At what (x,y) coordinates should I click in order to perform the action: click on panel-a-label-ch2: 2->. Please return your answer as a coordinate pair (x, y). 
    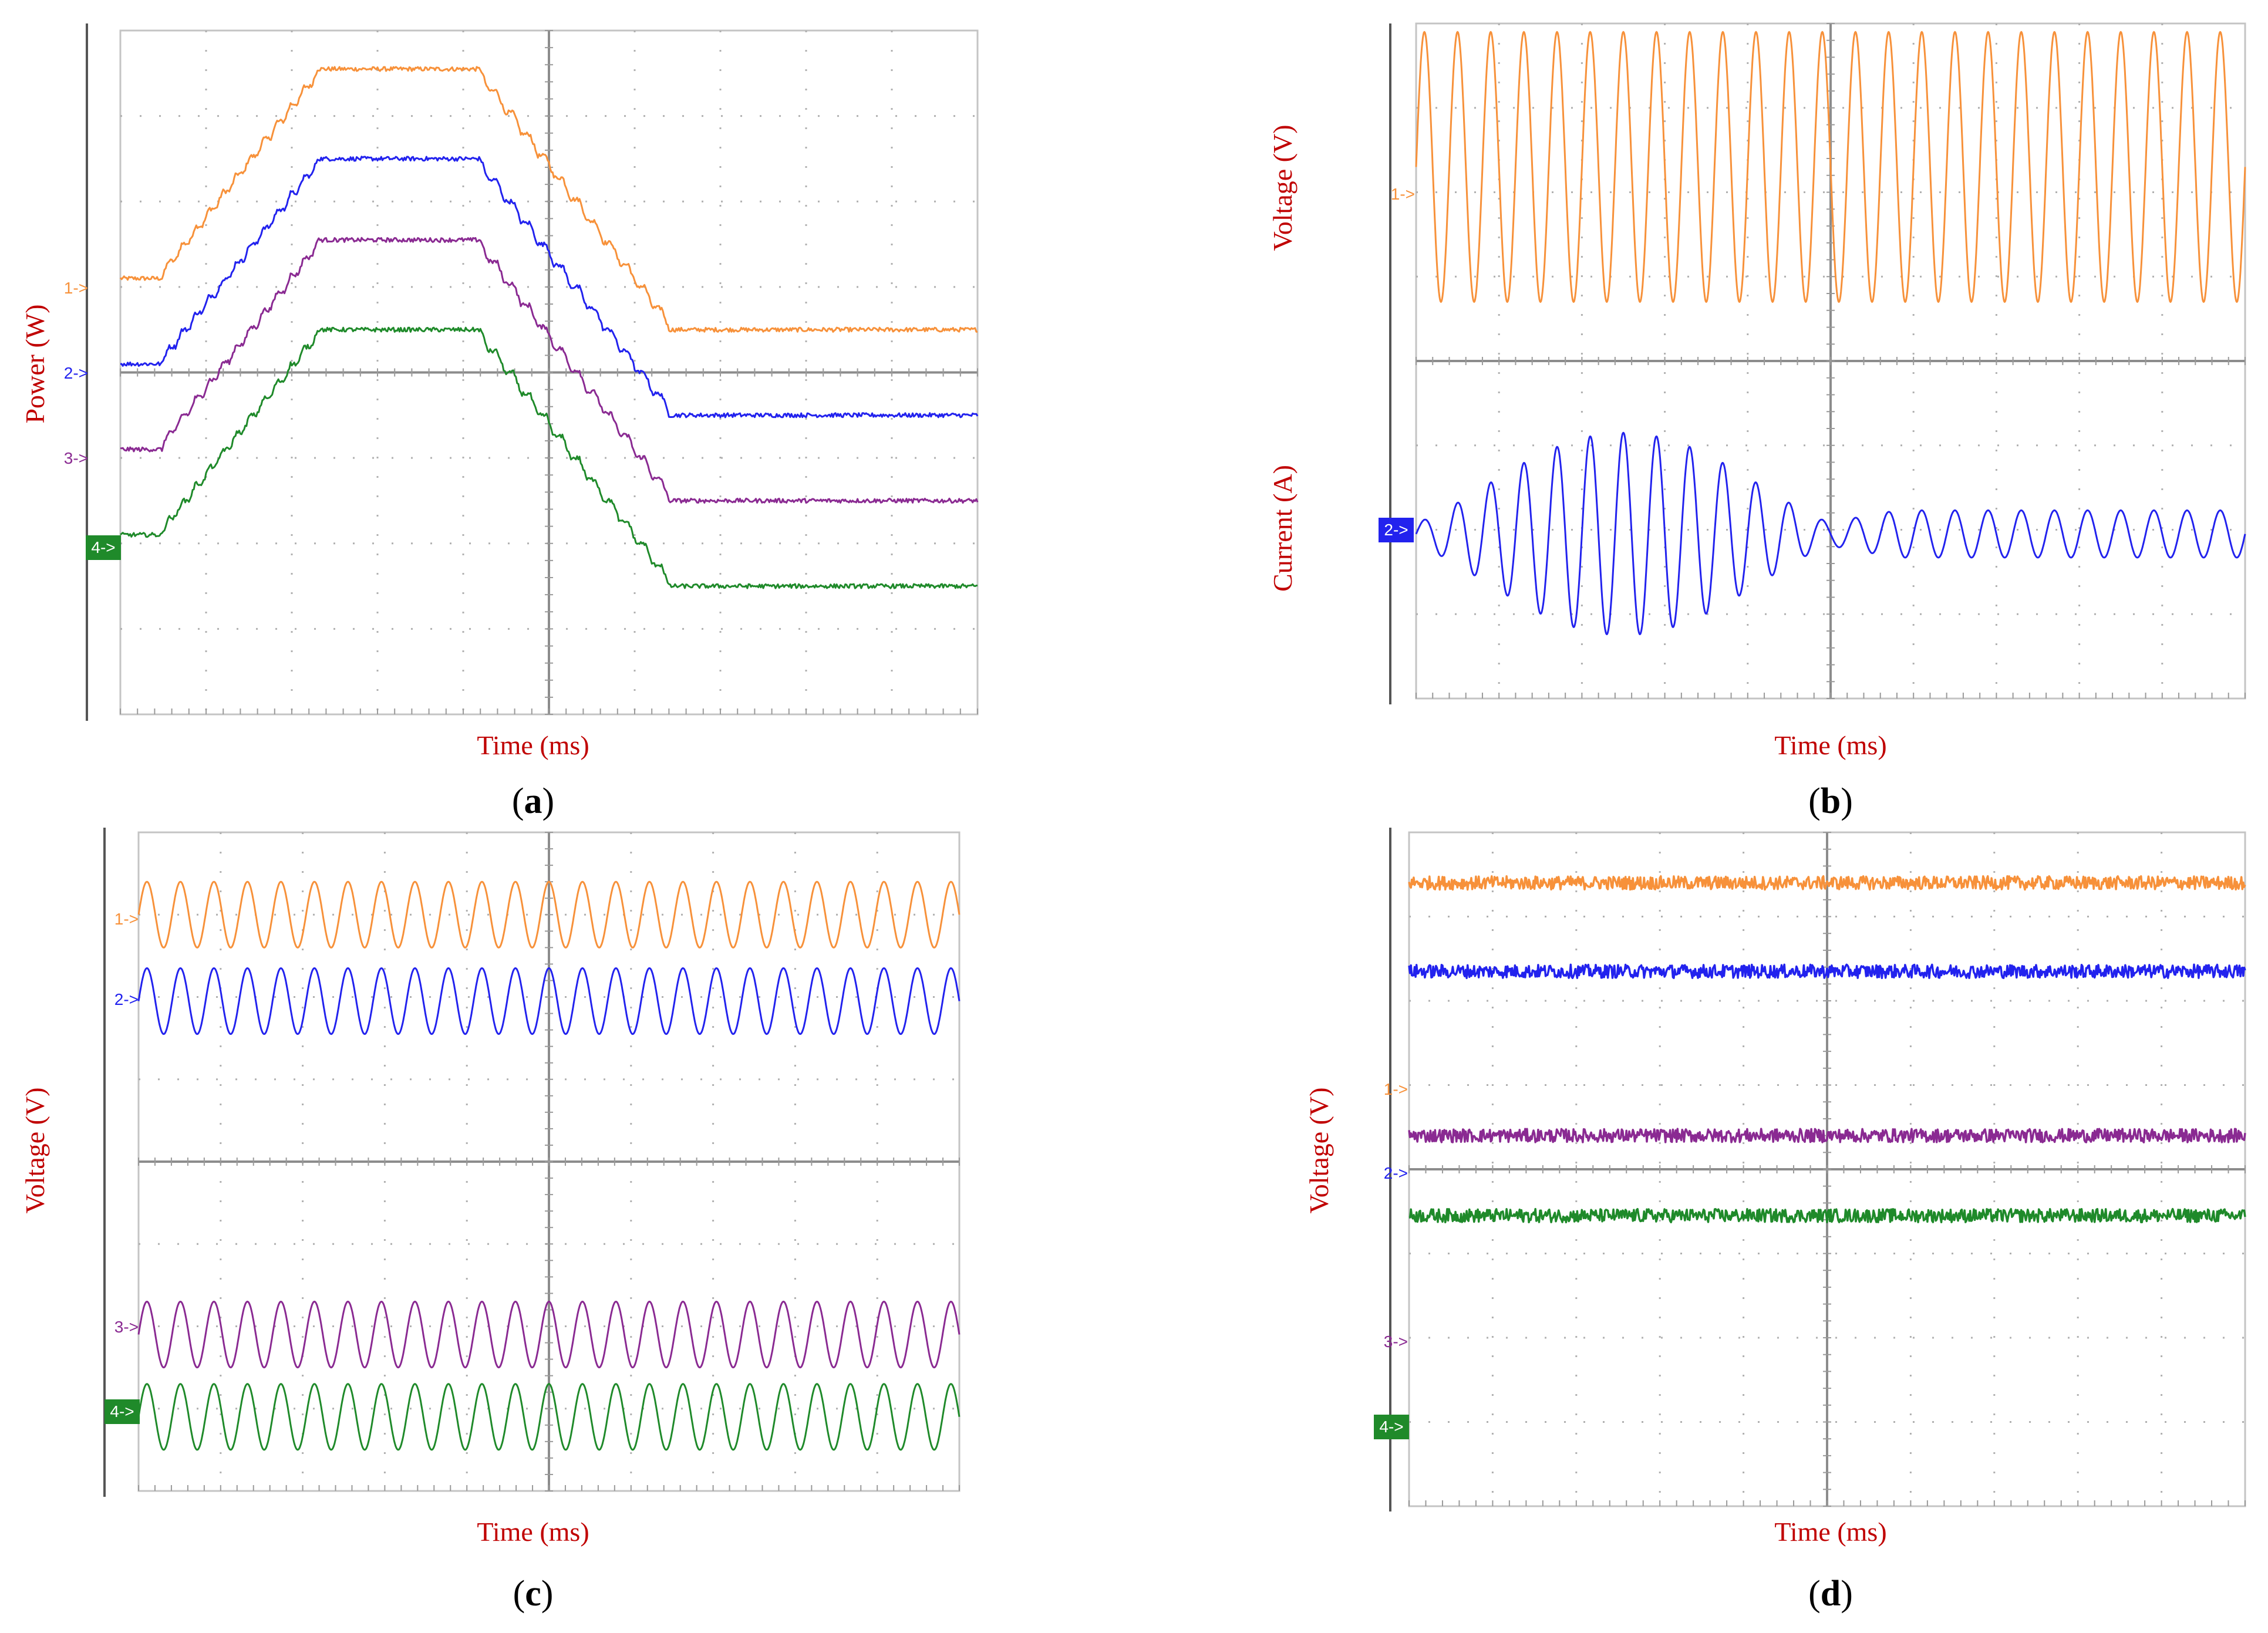
    Looking at the image, I should click on (76, 373).